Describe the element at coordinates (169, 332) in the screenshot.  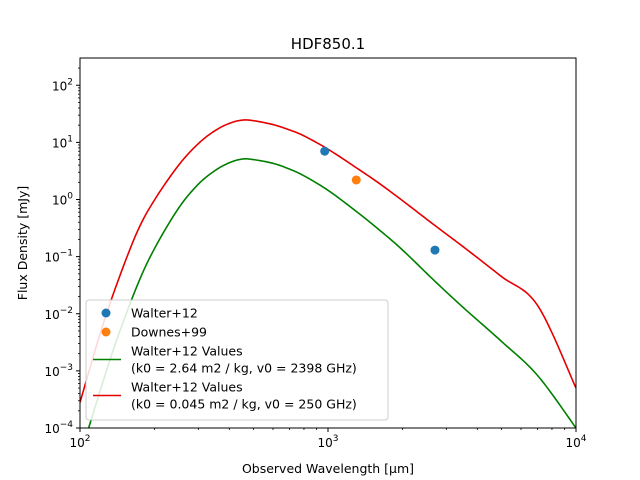
I see `legend-label: Downes+99` at that location.